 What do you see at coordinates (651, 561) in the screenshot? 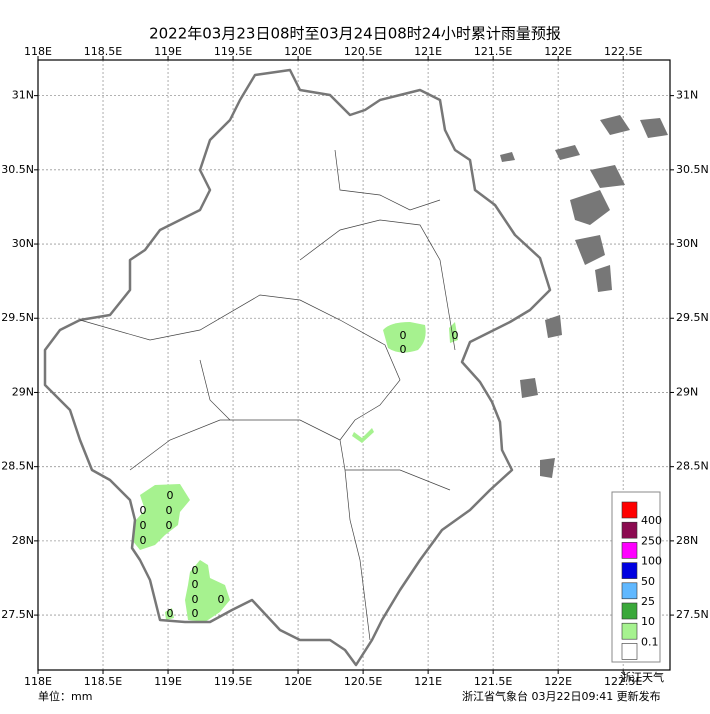
I see `legend-label: 100` at bounding box center [651, 561].